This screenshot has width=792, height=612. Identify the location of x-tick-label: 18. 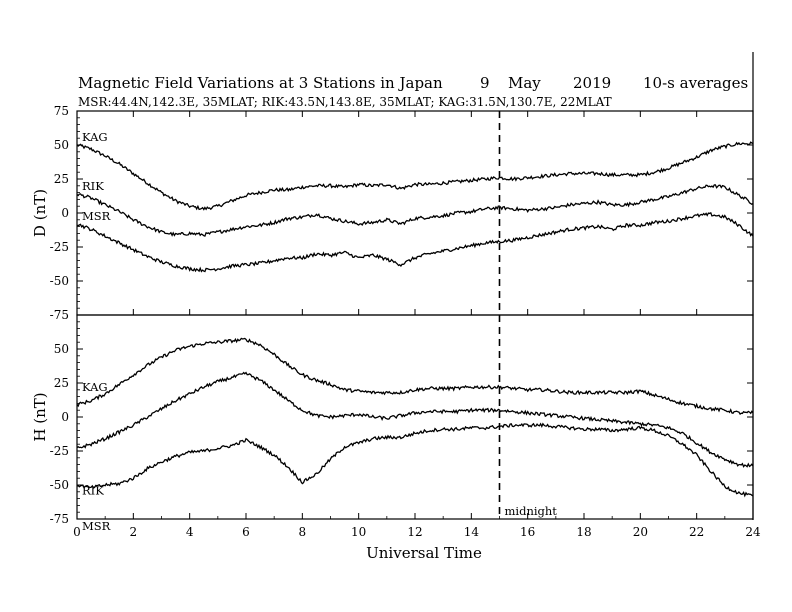
(583, 532).